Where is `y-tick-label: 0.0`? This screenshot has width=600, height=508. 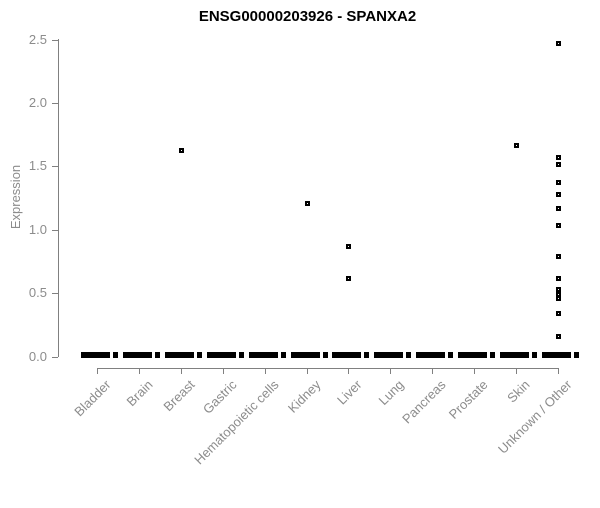
y-tick-label: 0.0 is located at coordinates (37, 356).